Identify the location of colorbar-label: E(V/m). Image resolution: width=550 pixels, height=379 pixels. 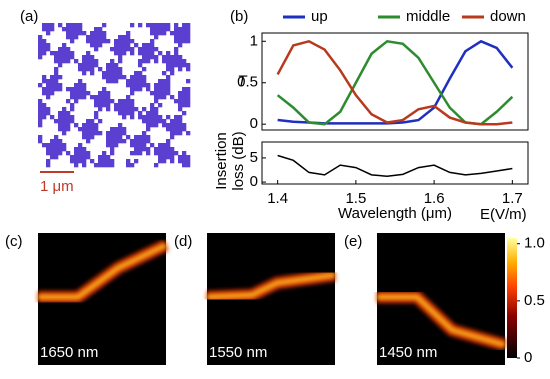
(503, 214).